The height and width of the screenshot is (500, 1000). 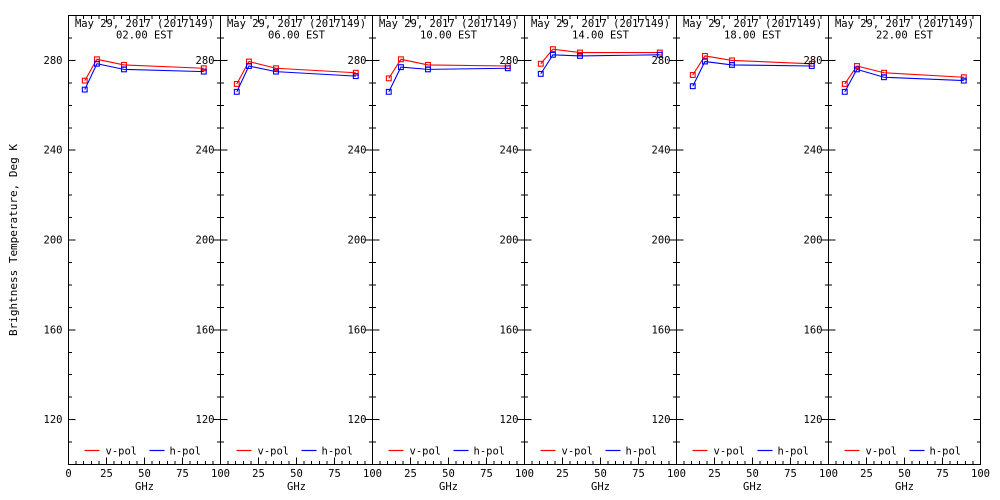 I want to click on panel-title-time: 02.00 EST, so click(x=145, y=36).